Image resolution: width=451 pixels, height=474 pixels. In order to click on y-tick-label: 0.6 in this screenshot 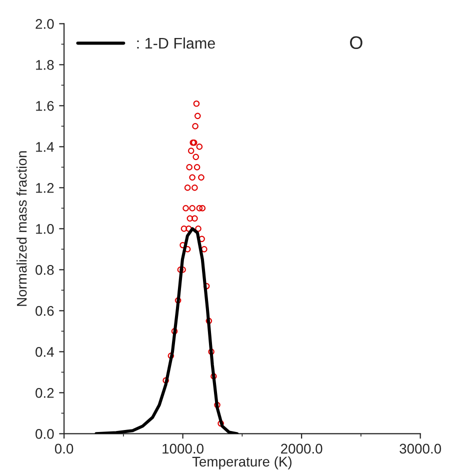, I will do `click(45, 311)`.